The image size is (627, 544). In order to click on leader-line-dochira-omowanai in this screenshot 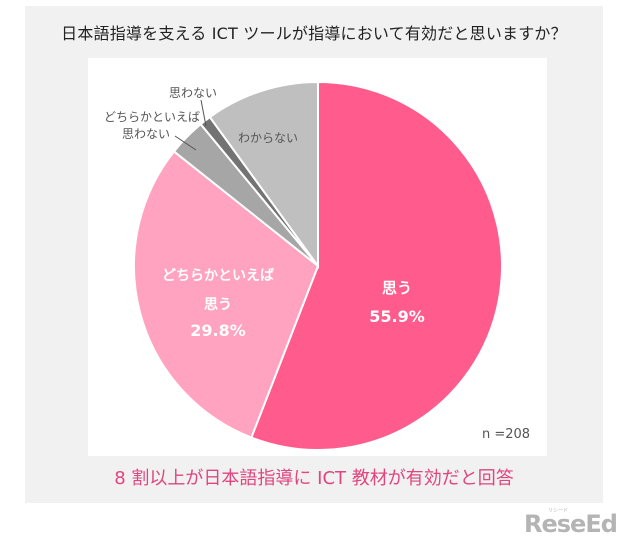, I will do `click(185, 143)`.